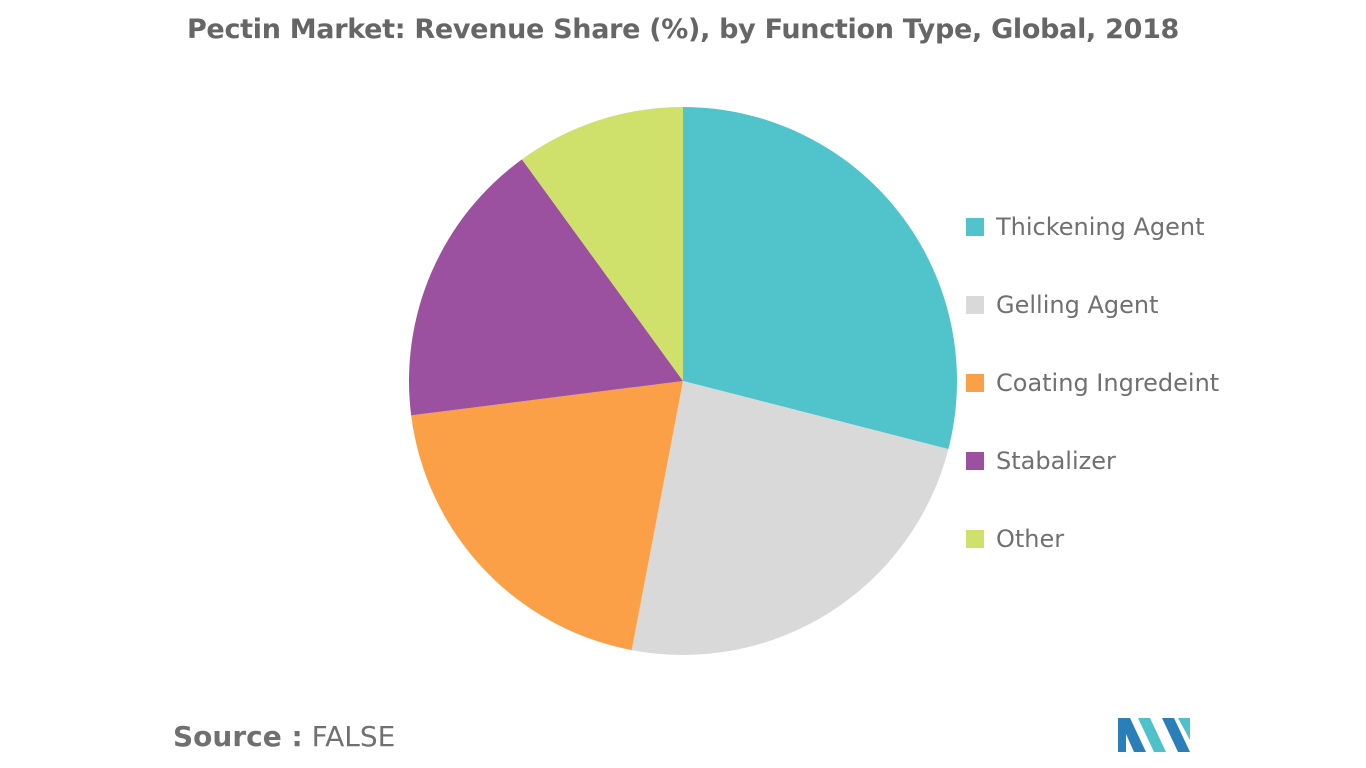 This screenshot has height=768, width=1366. What do you see at coordinates (1056, 461) in the screenshot?
I see `legend-label: Stabalizer` at bounding box center [1056, 461].